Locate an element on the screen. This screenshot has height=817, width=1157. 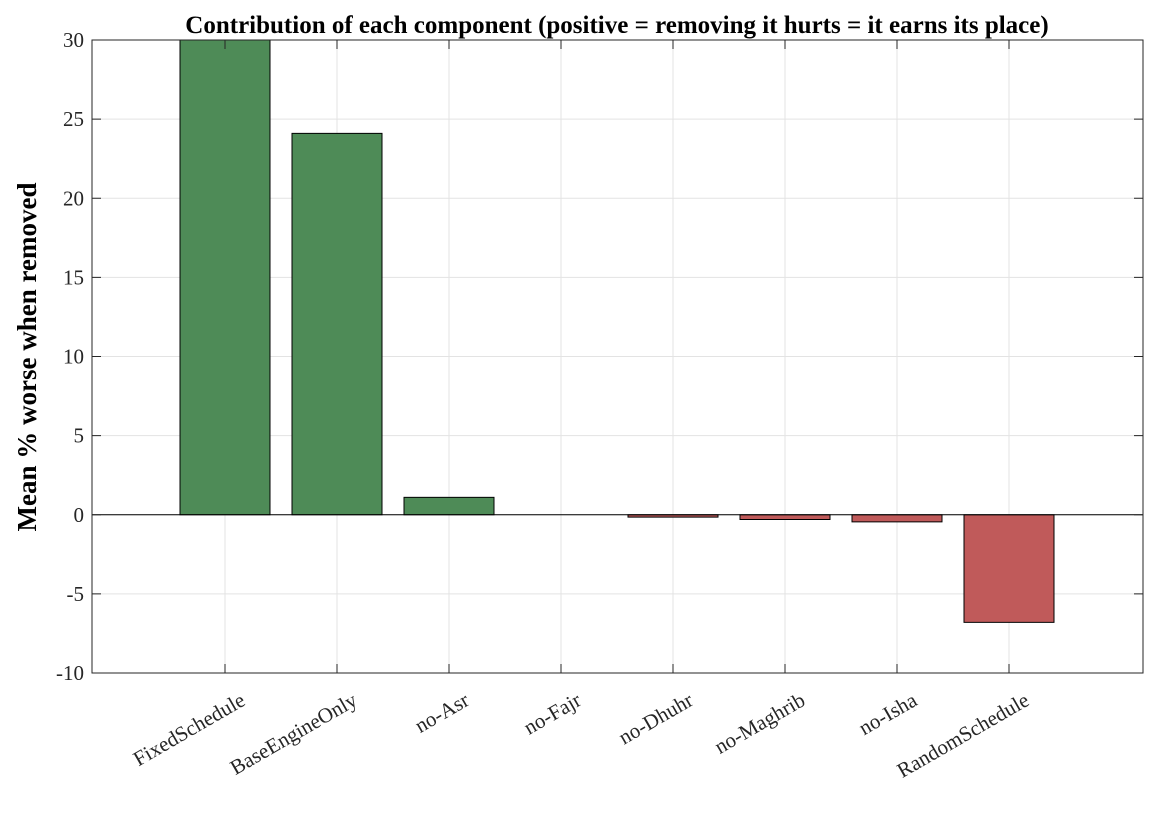
y-axis-tick-labels: 30 25 20 15 10 5 0 -5 -10 is located at coordinates (70, 356).